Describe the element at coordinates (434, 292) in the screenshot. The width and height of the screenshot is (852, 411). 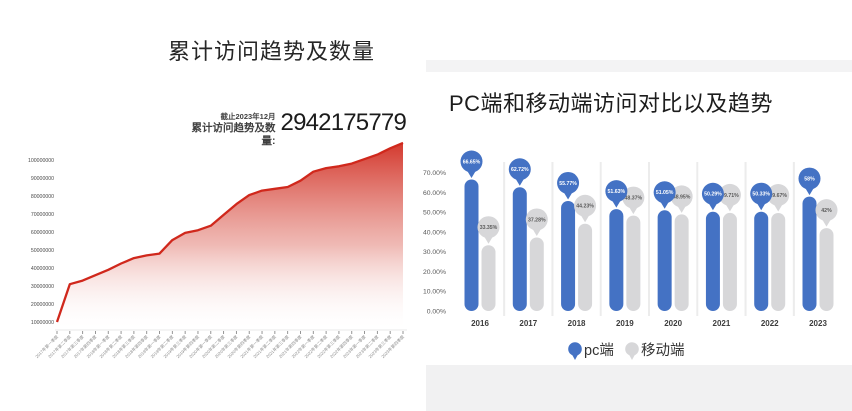
I see `y-axis-label: 10.00%` at that location.